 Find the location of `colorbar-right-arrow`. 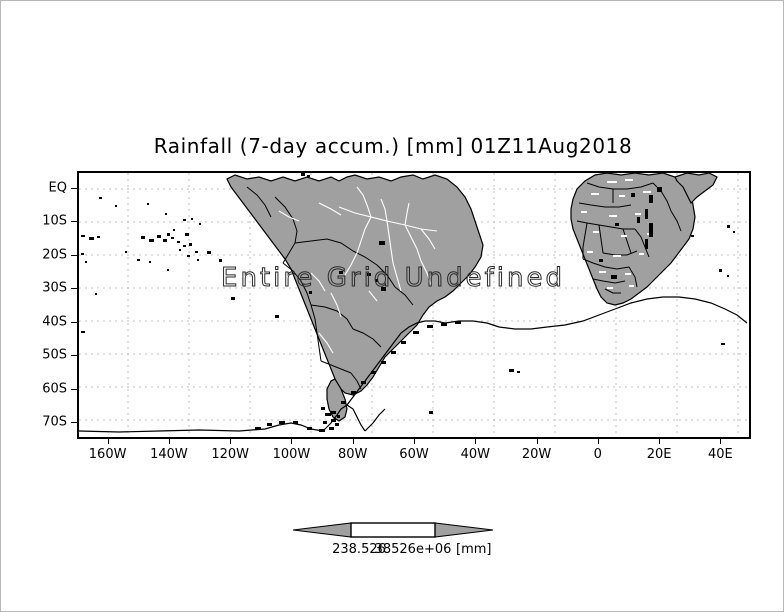

colorbar-right-arrow is located at coordinates (463, 530).